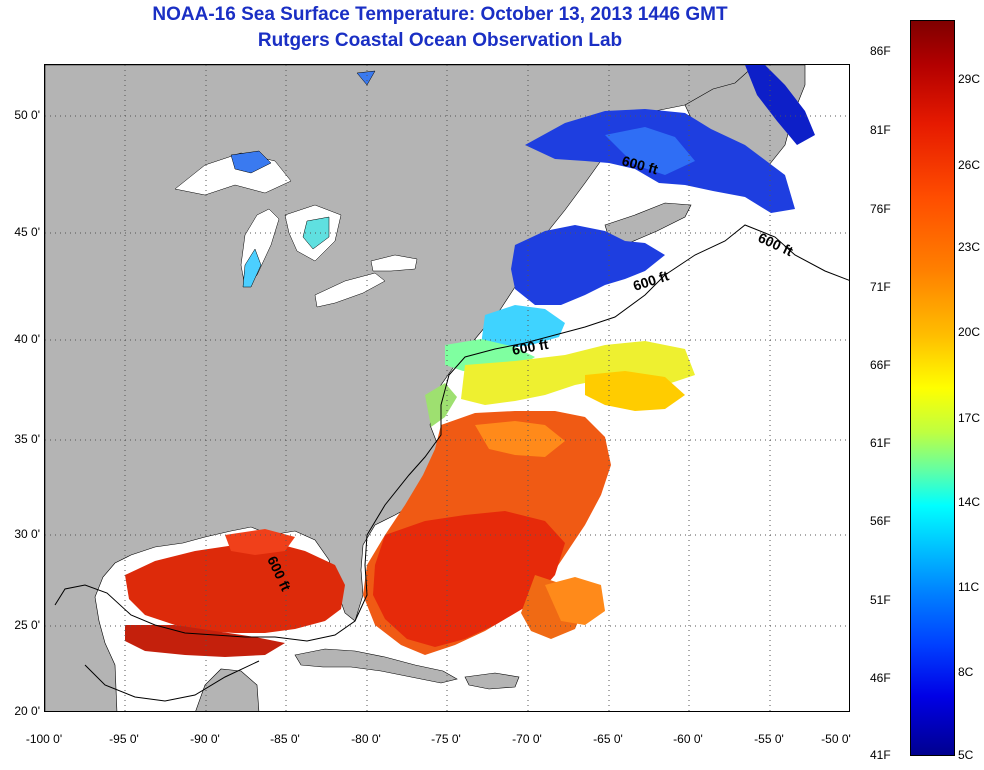  Describe the element at coordinates (880, 755) in the screenshot. I see `colorbar-f-label: 41F` at that location.